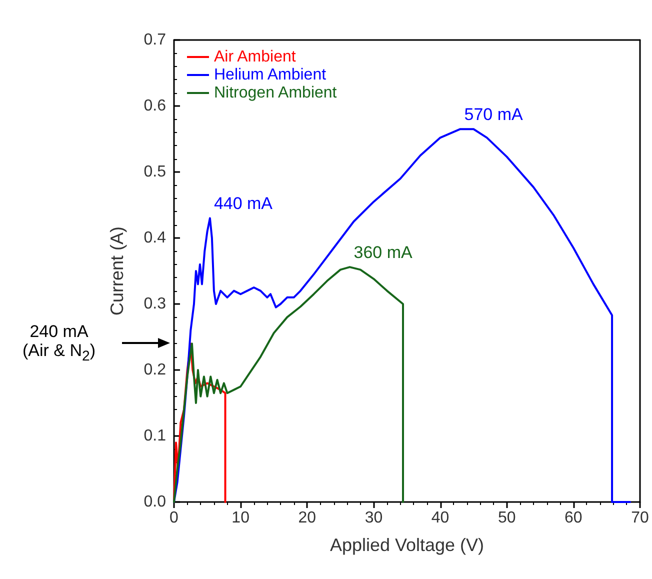  Describe the element at coordinates (155, 304) in the screenshot. I see `y-tick-label: 0.3` at that location.